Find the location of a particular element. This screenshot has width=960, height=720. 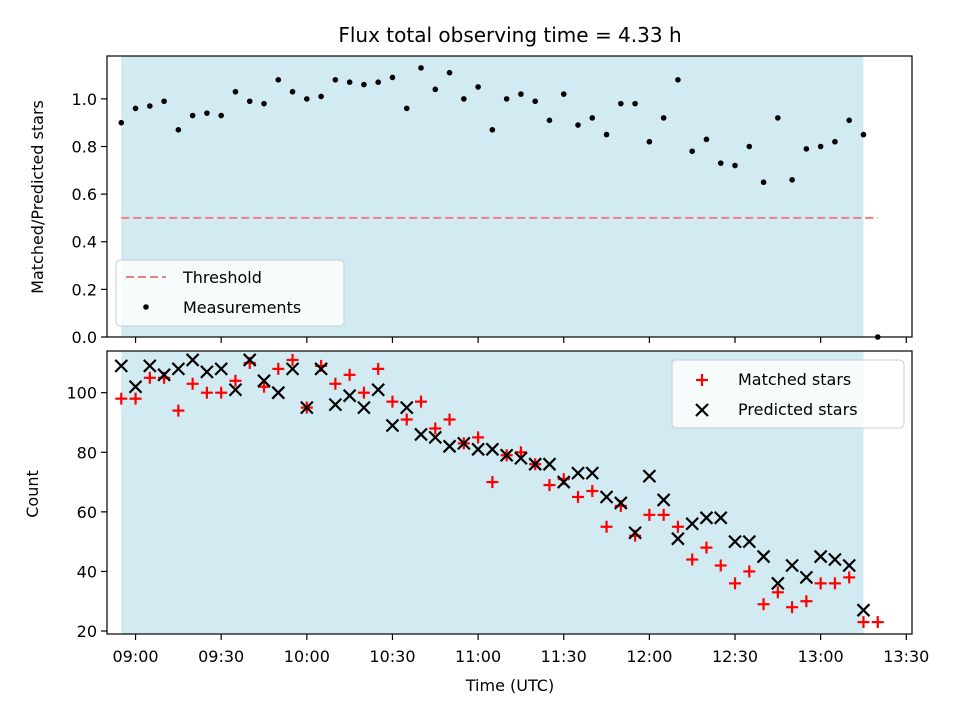

count-xtick-label: 11:00 is located at coordinates (478, 656).